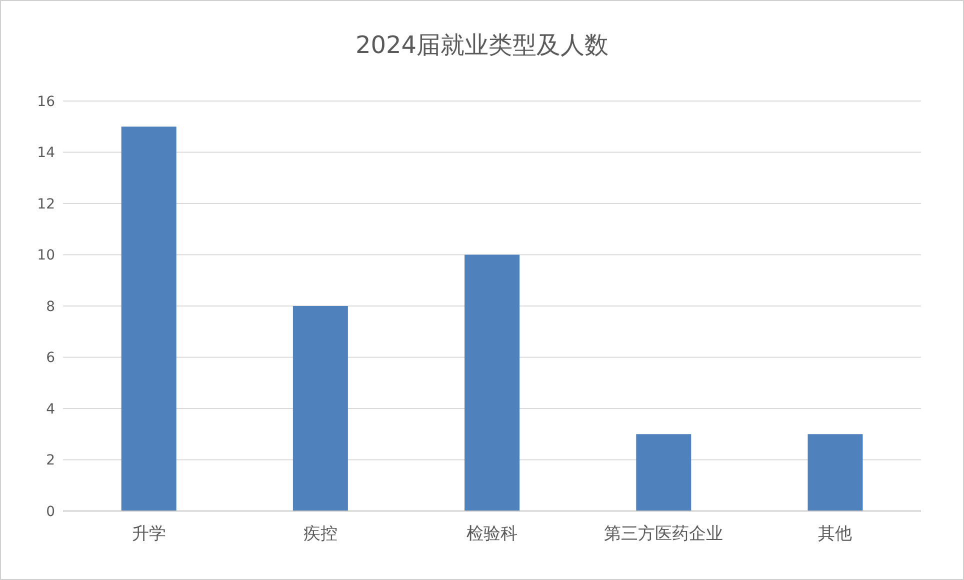 Image resolution: width=964 pixels, height=580 pixels. Describe the element at coordinates (320, 534) in the screenshot. I see `x-tick-label: 疾控` at that location.